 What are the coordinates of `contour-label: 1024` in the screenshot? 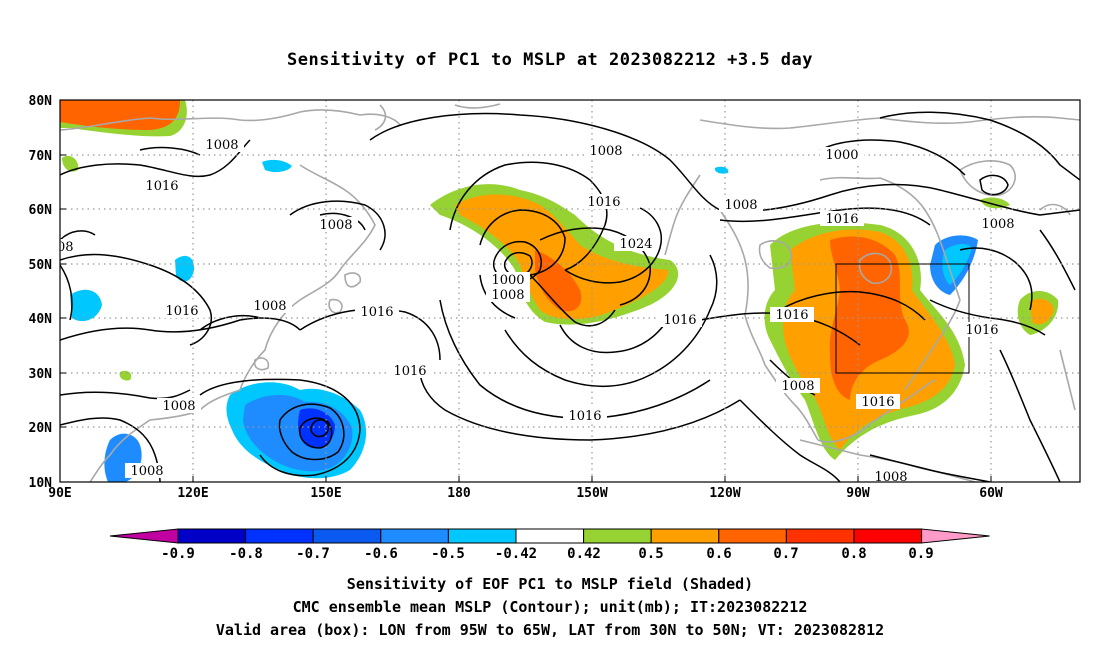 It's located at (636, 244).